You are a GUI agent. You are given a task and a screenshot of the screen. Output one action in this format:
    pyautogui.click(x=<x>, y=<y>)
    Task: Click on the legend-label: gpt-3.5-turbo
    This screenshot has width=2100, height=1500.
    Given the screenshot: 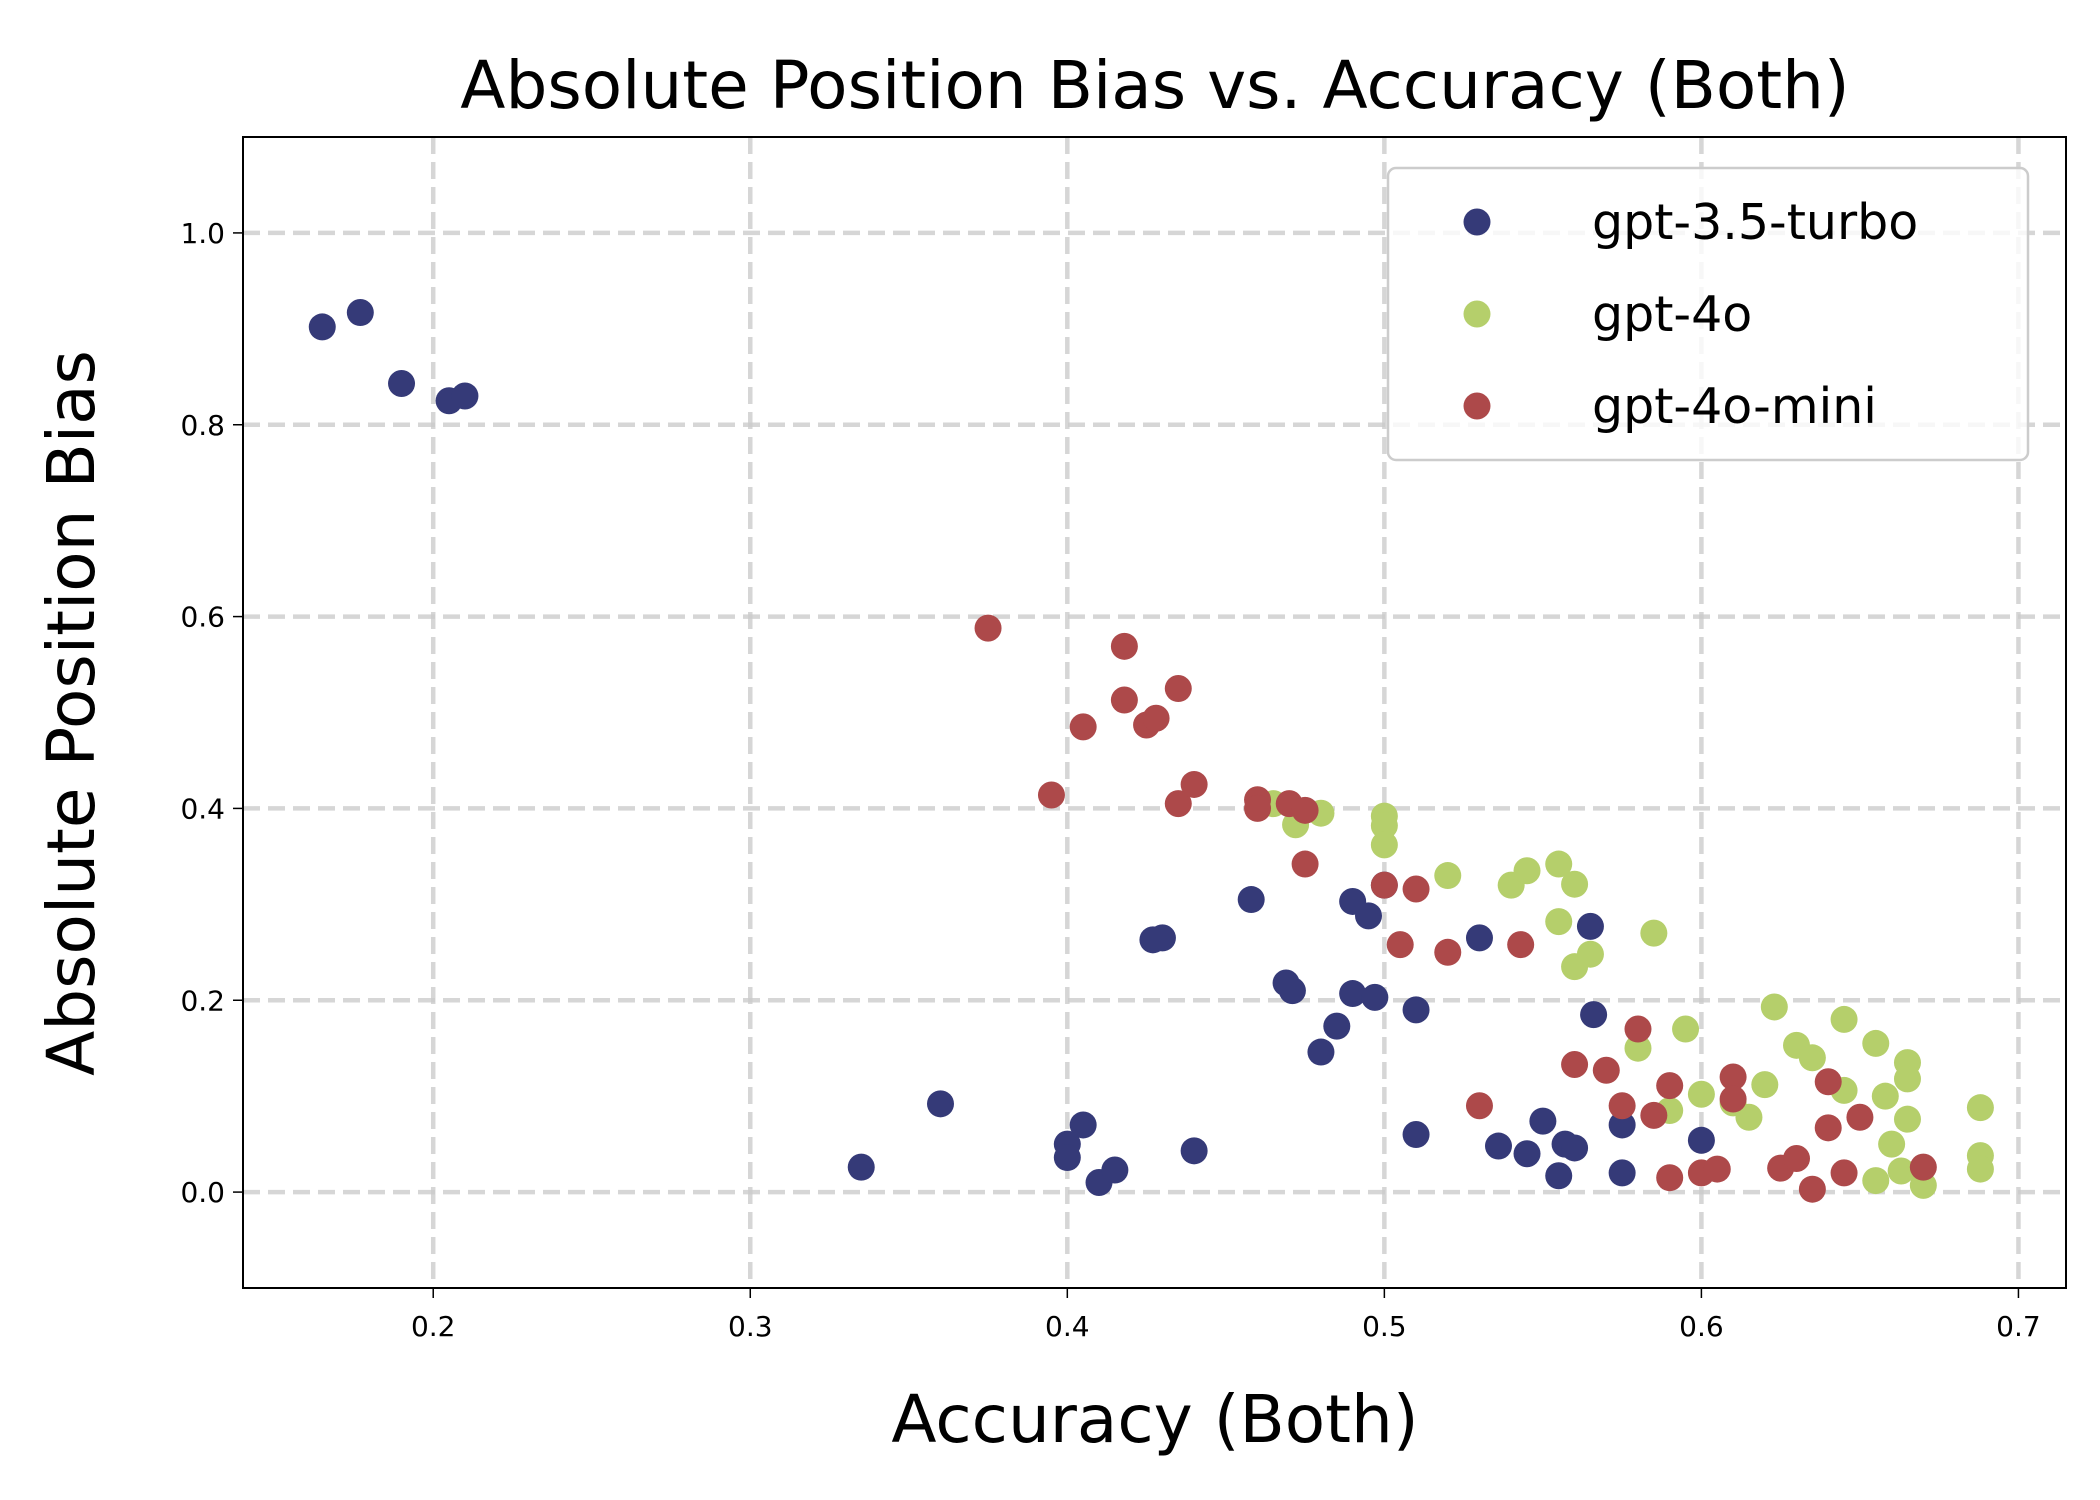 What is the action you would take?
    pyautogui.click(x=1755, y=222)
    